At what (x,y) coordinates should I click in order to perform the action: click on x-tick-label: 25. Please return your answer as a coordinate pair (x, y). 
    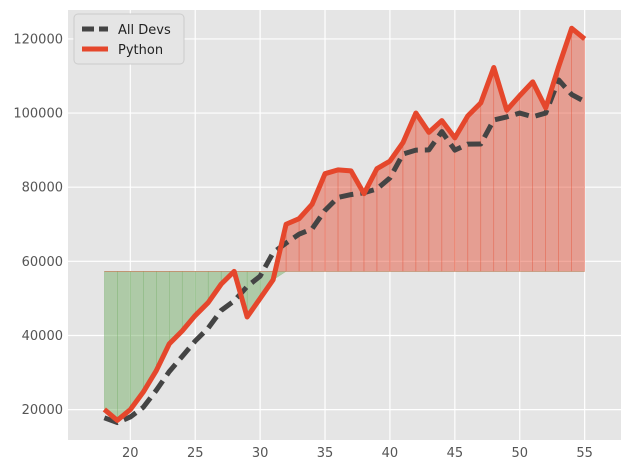
    Looking at the image, I should click on (195, 453).